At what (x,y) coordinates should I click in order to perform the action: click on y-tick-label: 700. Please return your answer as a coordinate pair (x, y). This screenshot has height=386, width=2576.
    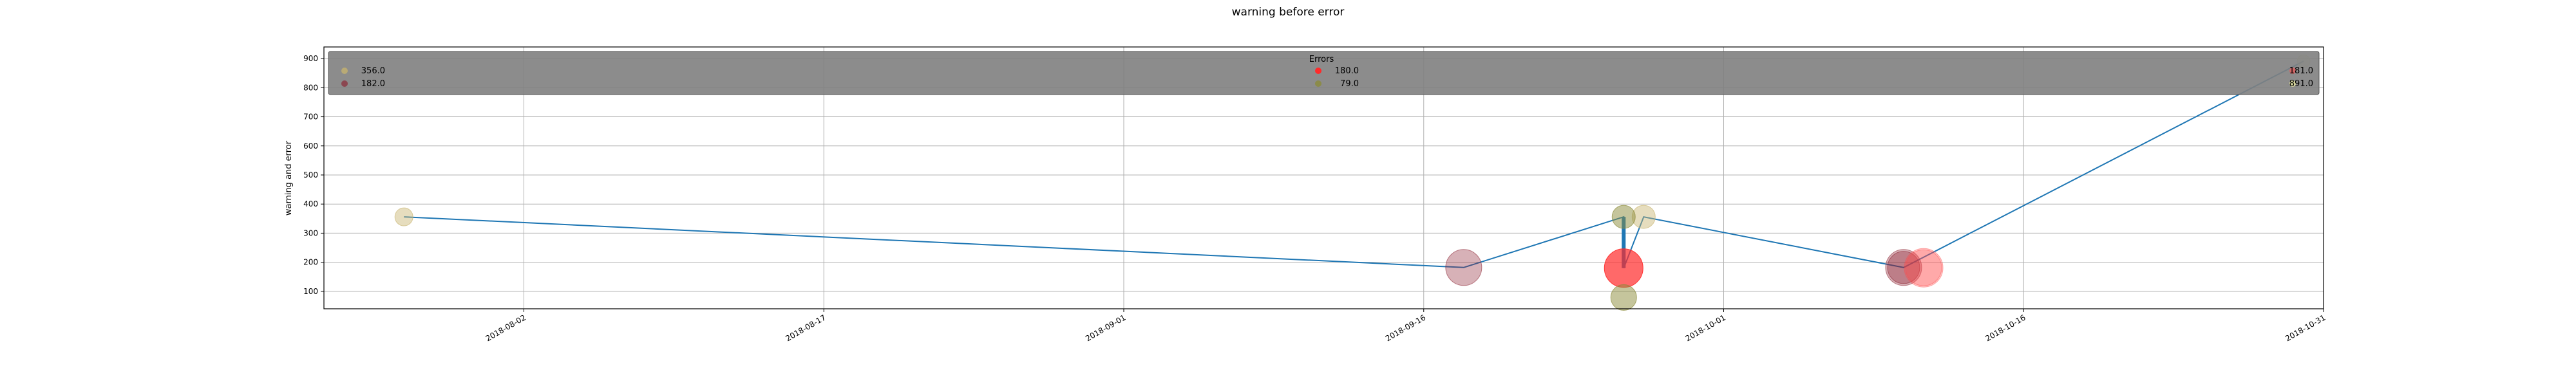
    Looking at the image, I should click on (310, 117).